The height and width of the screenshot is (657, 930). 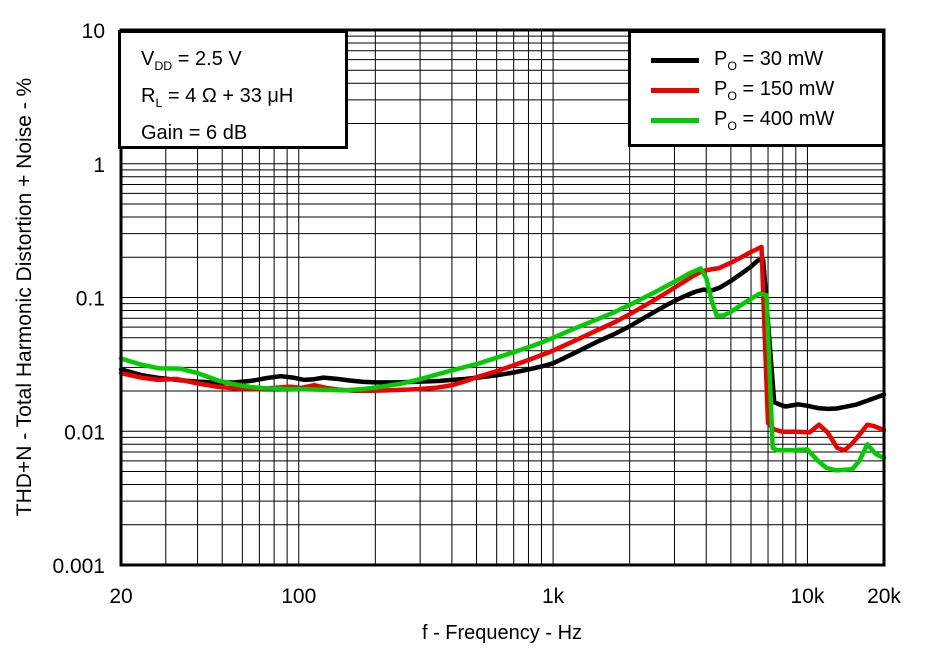 What do you see at coordinates (774, 120) in the screenshot?
I see `legend-label: PO = 400 mW` at bounding box center [774, 120].